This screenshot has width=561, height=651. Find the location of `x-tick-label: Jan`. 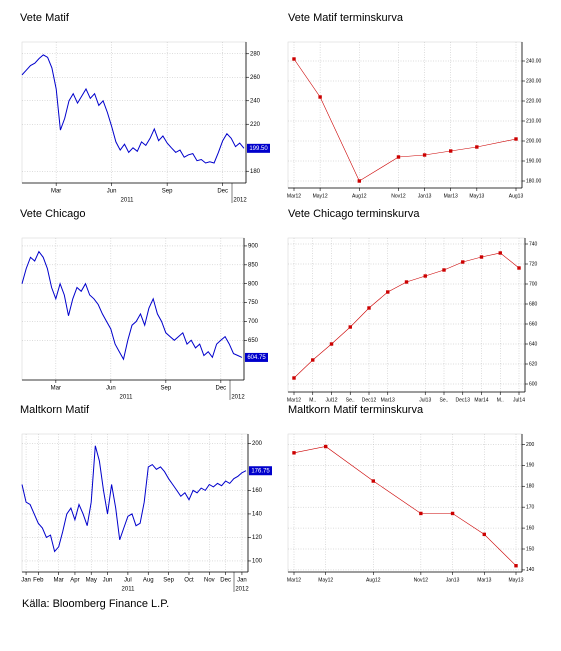

x-tick-label: Jan is located at coordinates (242, 581).